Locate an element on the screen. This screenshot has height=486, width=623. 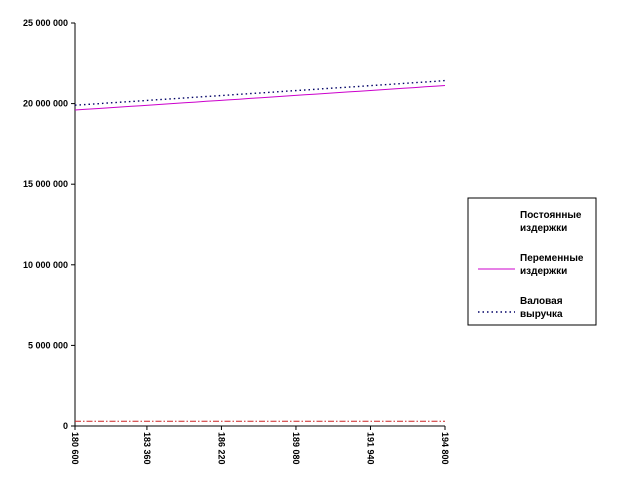
legend-label: издержки is located at coordinates (543, 228).